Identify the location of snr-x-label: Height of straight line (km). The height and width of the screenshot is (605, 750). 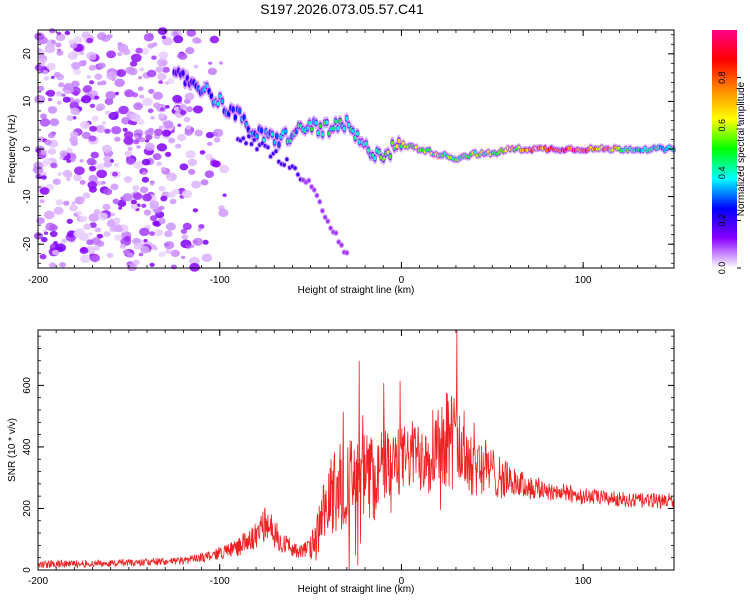
(356, 589).